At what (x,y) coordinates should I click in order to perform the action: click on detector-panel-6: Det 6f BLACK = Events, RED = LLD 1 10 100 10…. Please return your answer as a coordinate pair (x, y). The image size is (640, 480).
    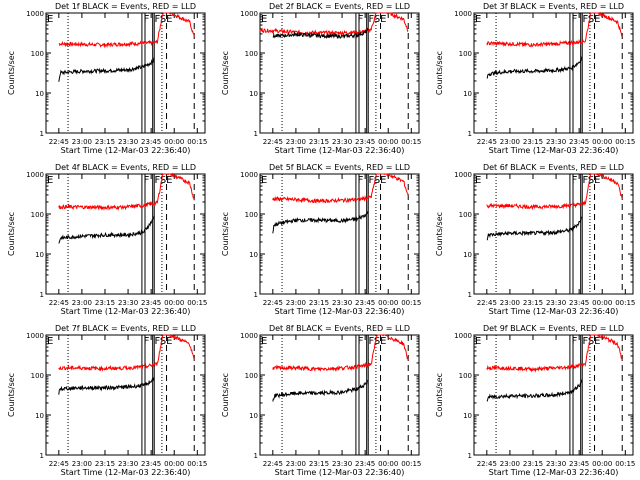
    Looking at the image, I should click on (535, 239).